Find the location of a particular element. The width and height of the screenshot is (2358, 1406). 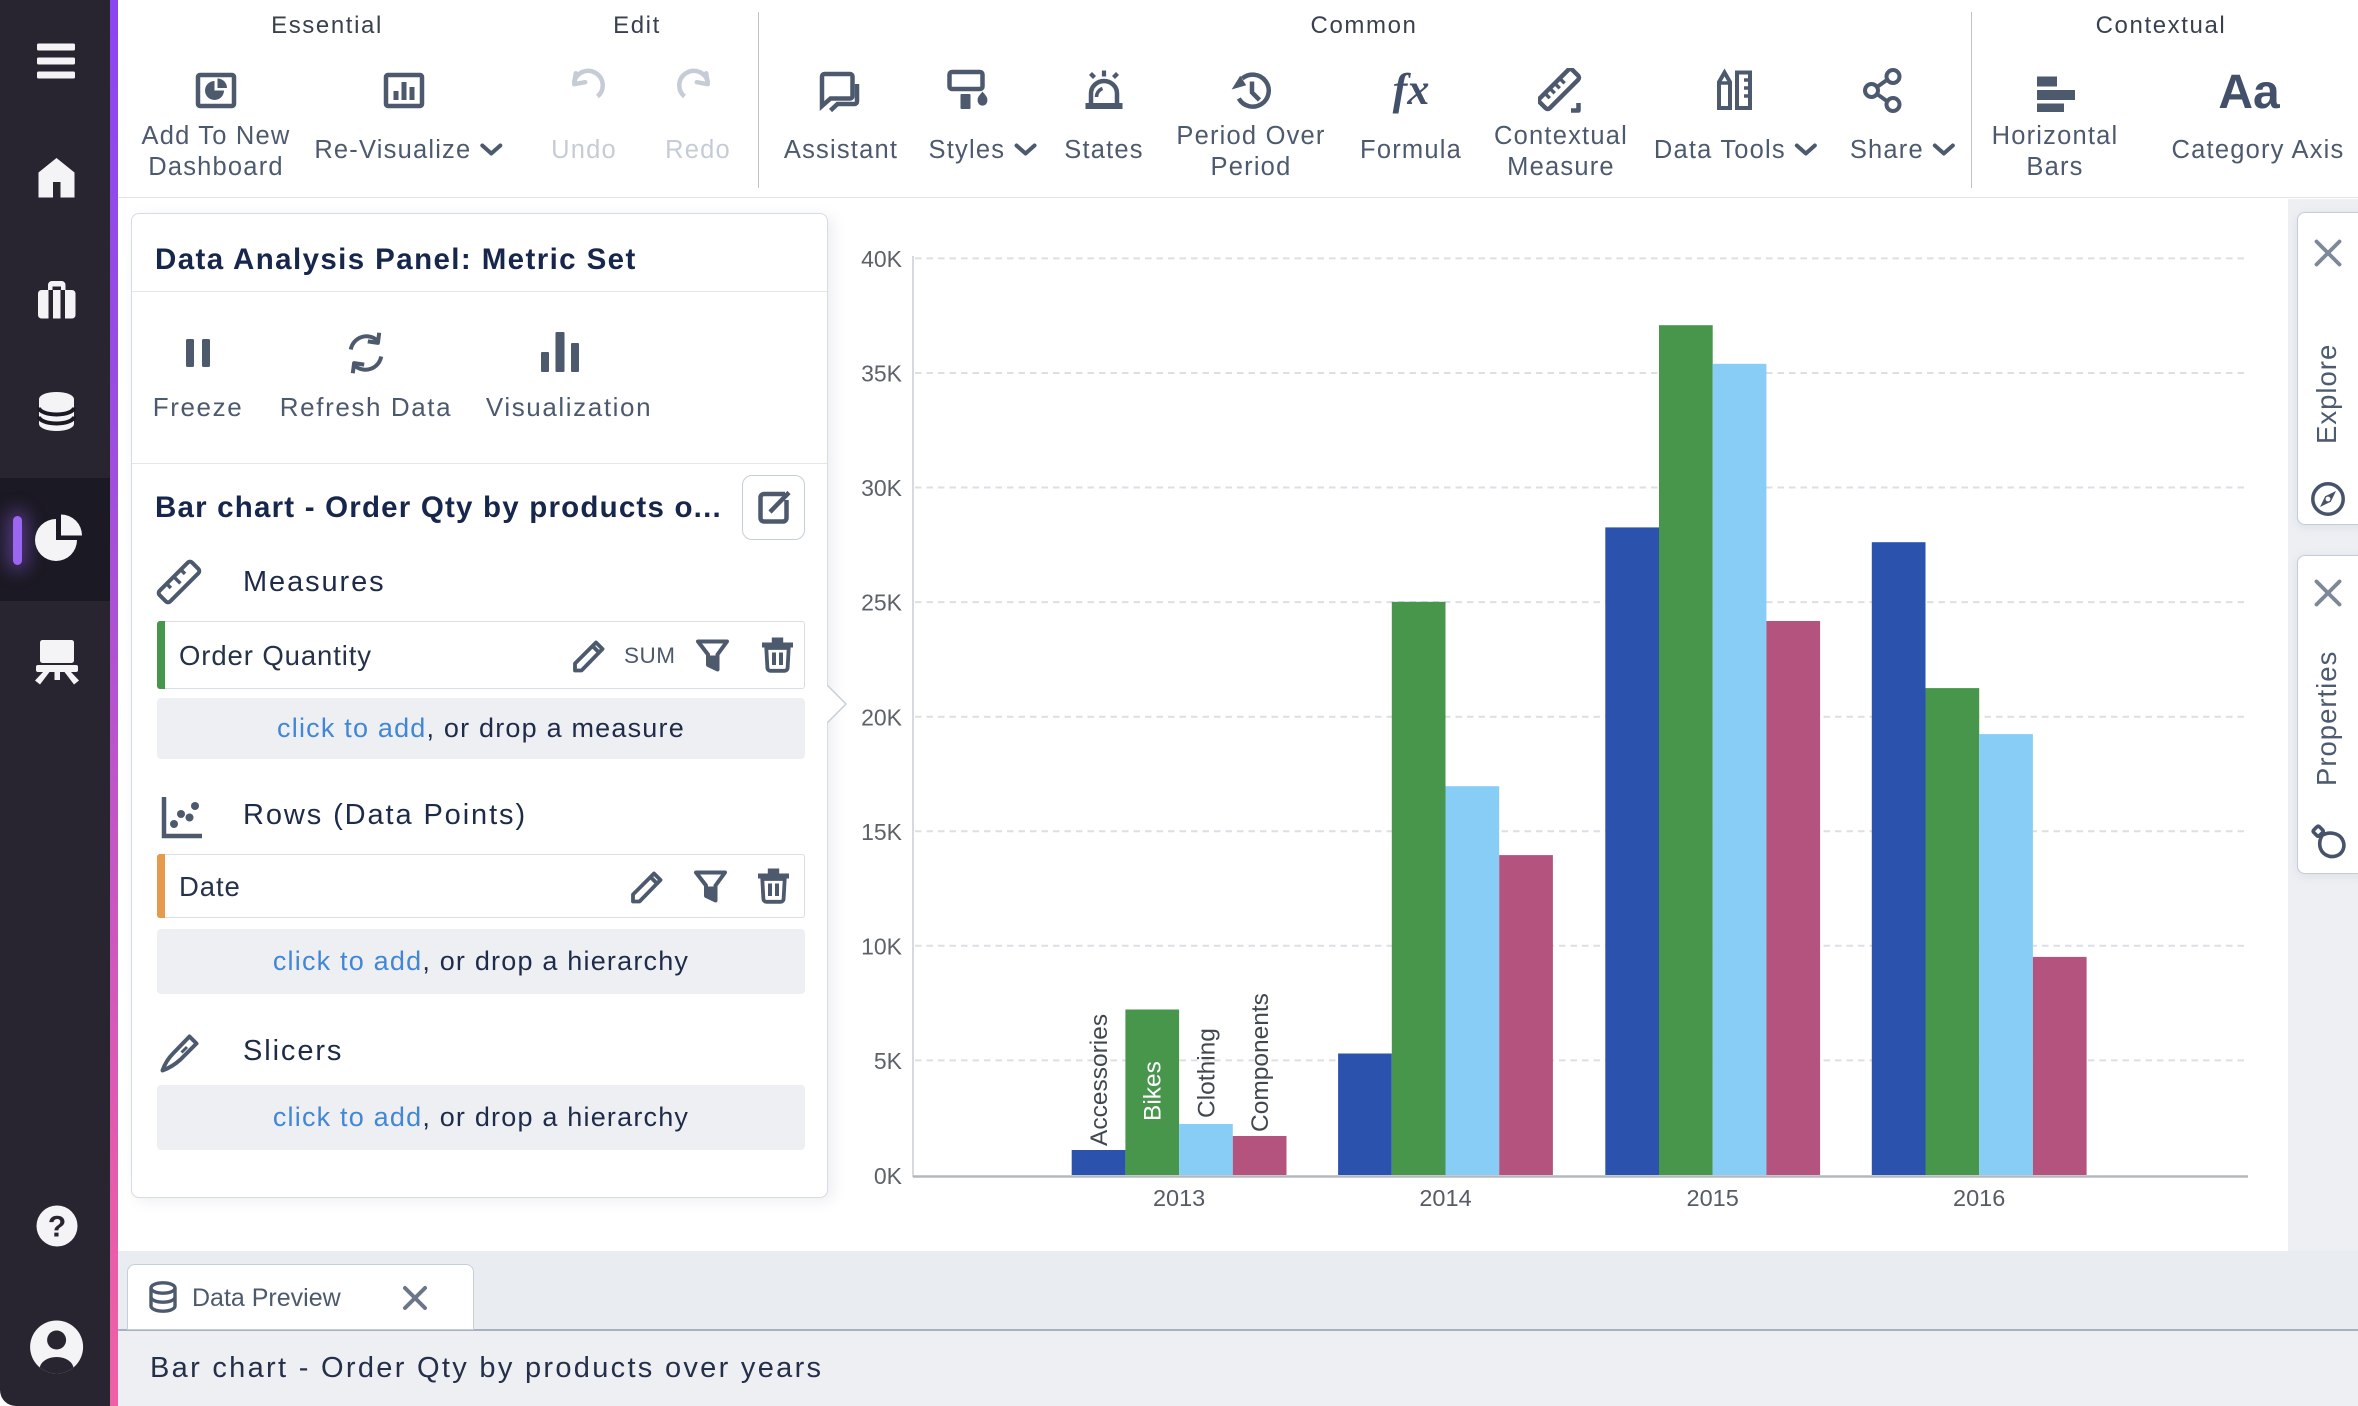

svg-text: 2016 is located at coordinates (1979, 1198).